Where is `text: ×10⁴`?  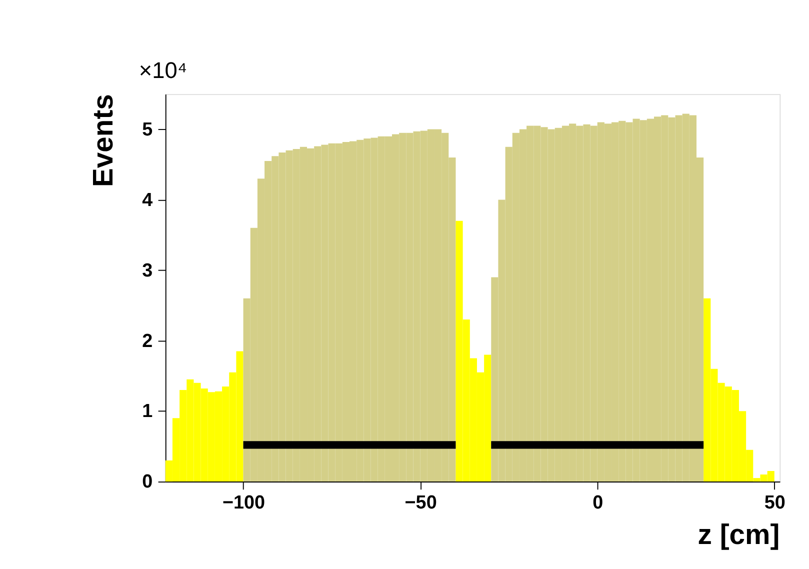
text: ×10⁴ is located at coordinates (163, 70).